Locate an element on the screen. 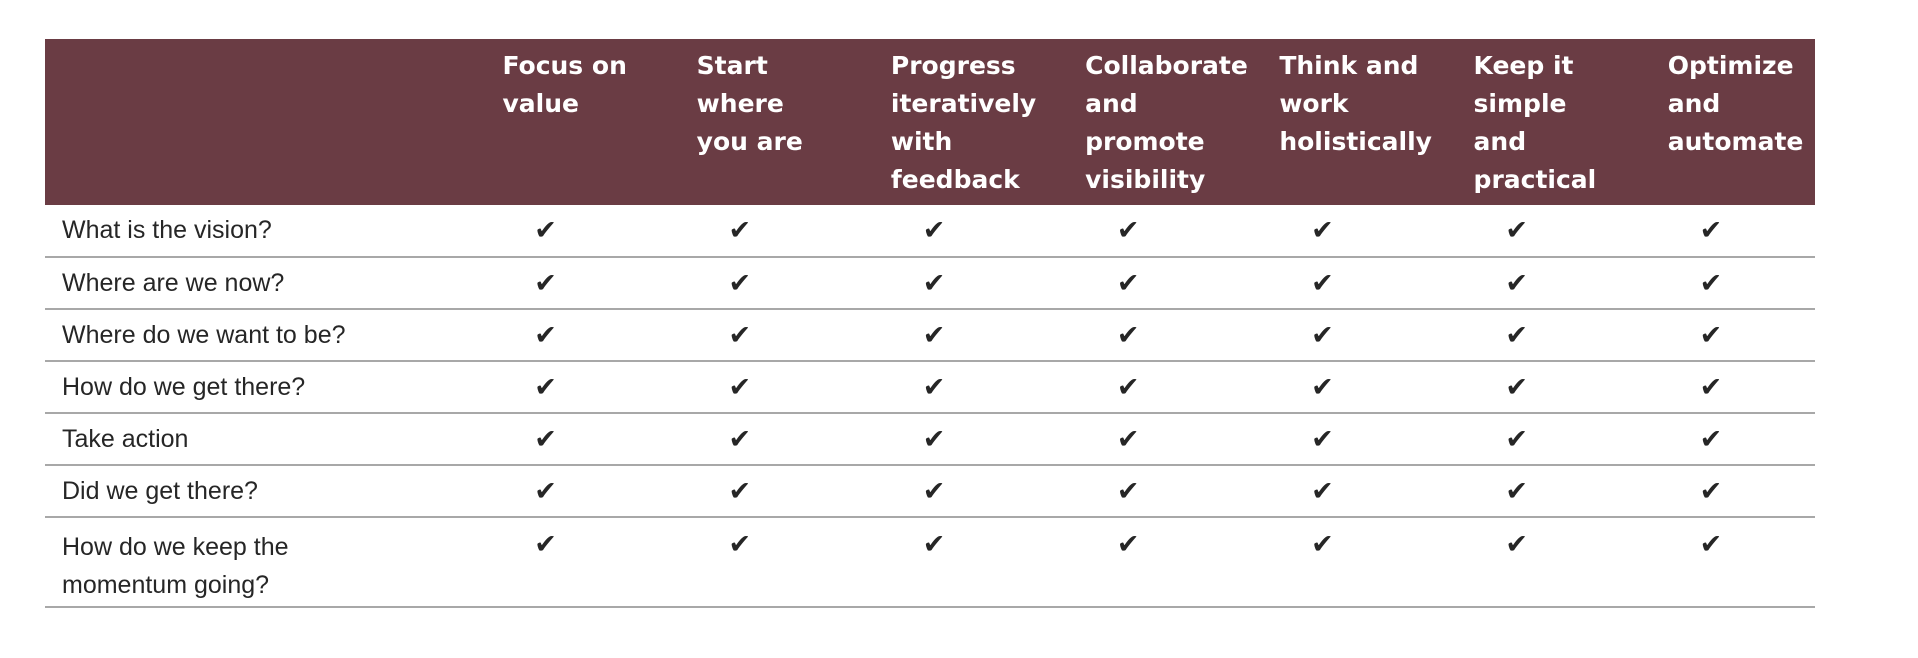  table-row: Did we get there? ✔ ✔ ✔ ✔ ✔ ✔ ✔ is located at coordinates (930, 491).